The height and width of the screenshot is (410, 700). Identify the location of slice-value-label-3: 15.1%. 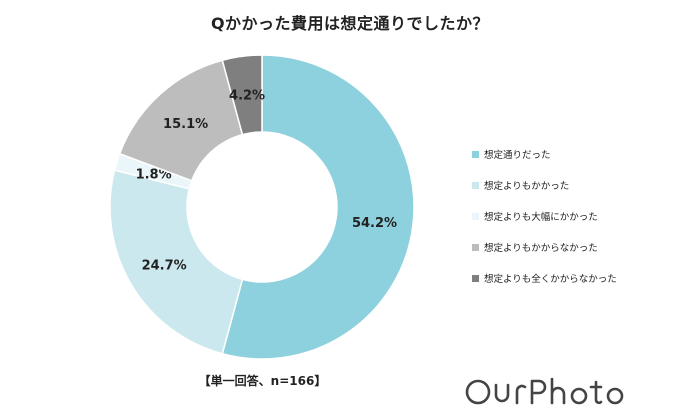
(185, 124).